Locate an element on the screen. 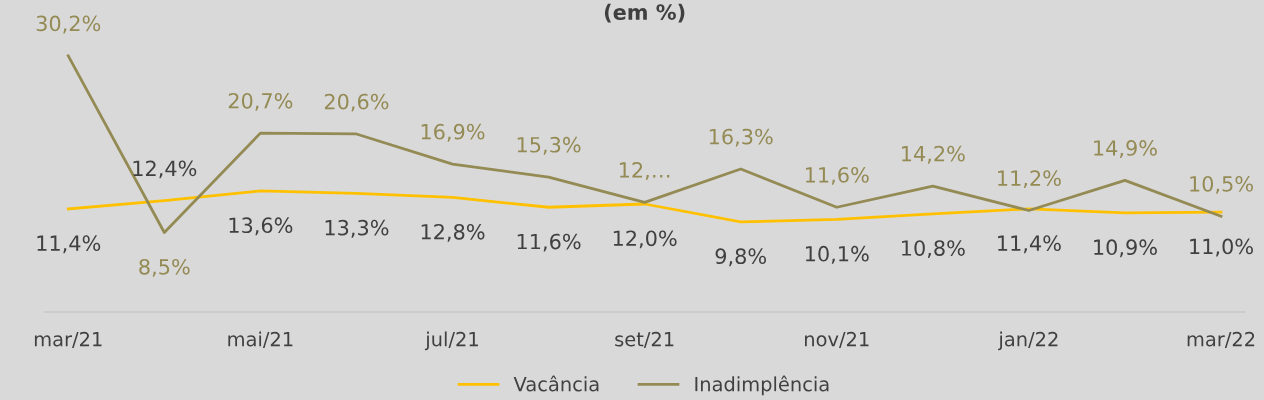  x-tick-label: jan/22 is located at coordinates (1028, 341).